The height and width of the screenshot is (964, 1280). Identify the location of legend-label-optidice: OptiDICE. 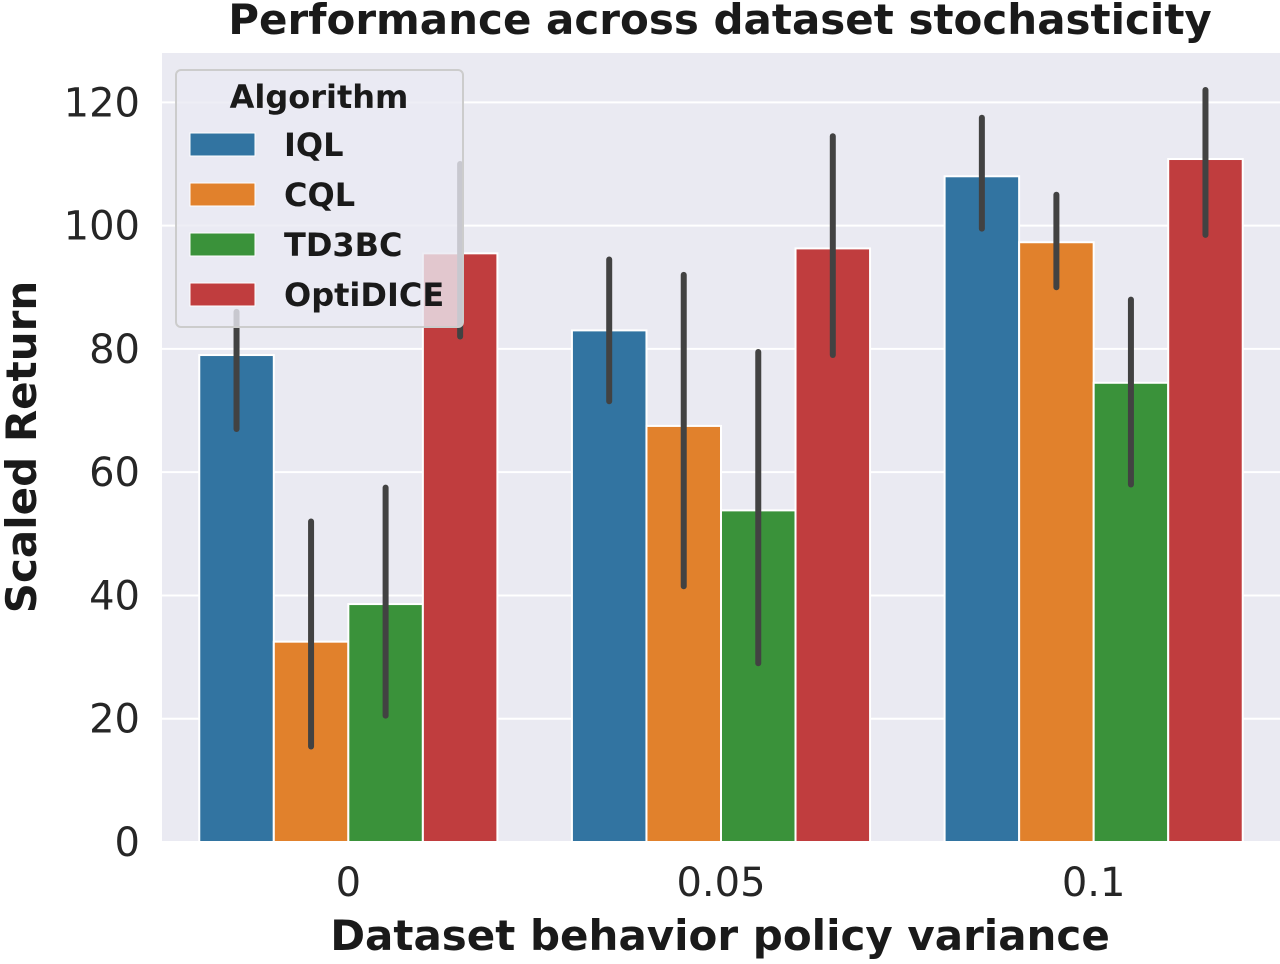
(364, 295).